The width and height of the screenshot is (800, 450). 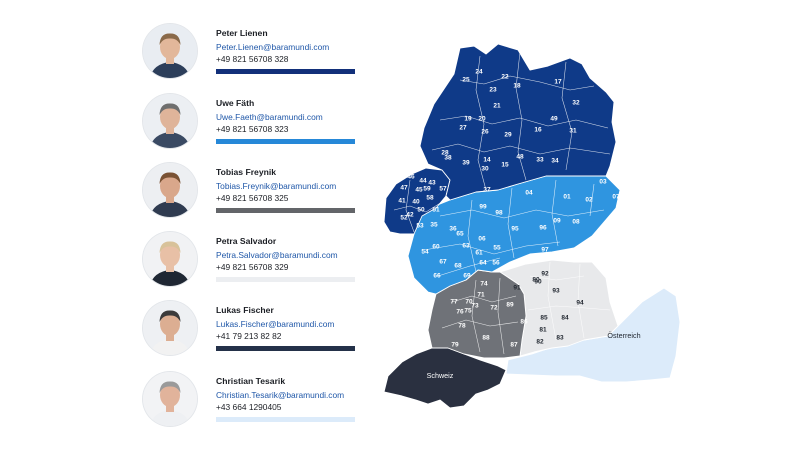 What do you see at coordinates (484, 284) in the screenshot?
I see `region-number-label: 74` at bounding box center [484, 284].